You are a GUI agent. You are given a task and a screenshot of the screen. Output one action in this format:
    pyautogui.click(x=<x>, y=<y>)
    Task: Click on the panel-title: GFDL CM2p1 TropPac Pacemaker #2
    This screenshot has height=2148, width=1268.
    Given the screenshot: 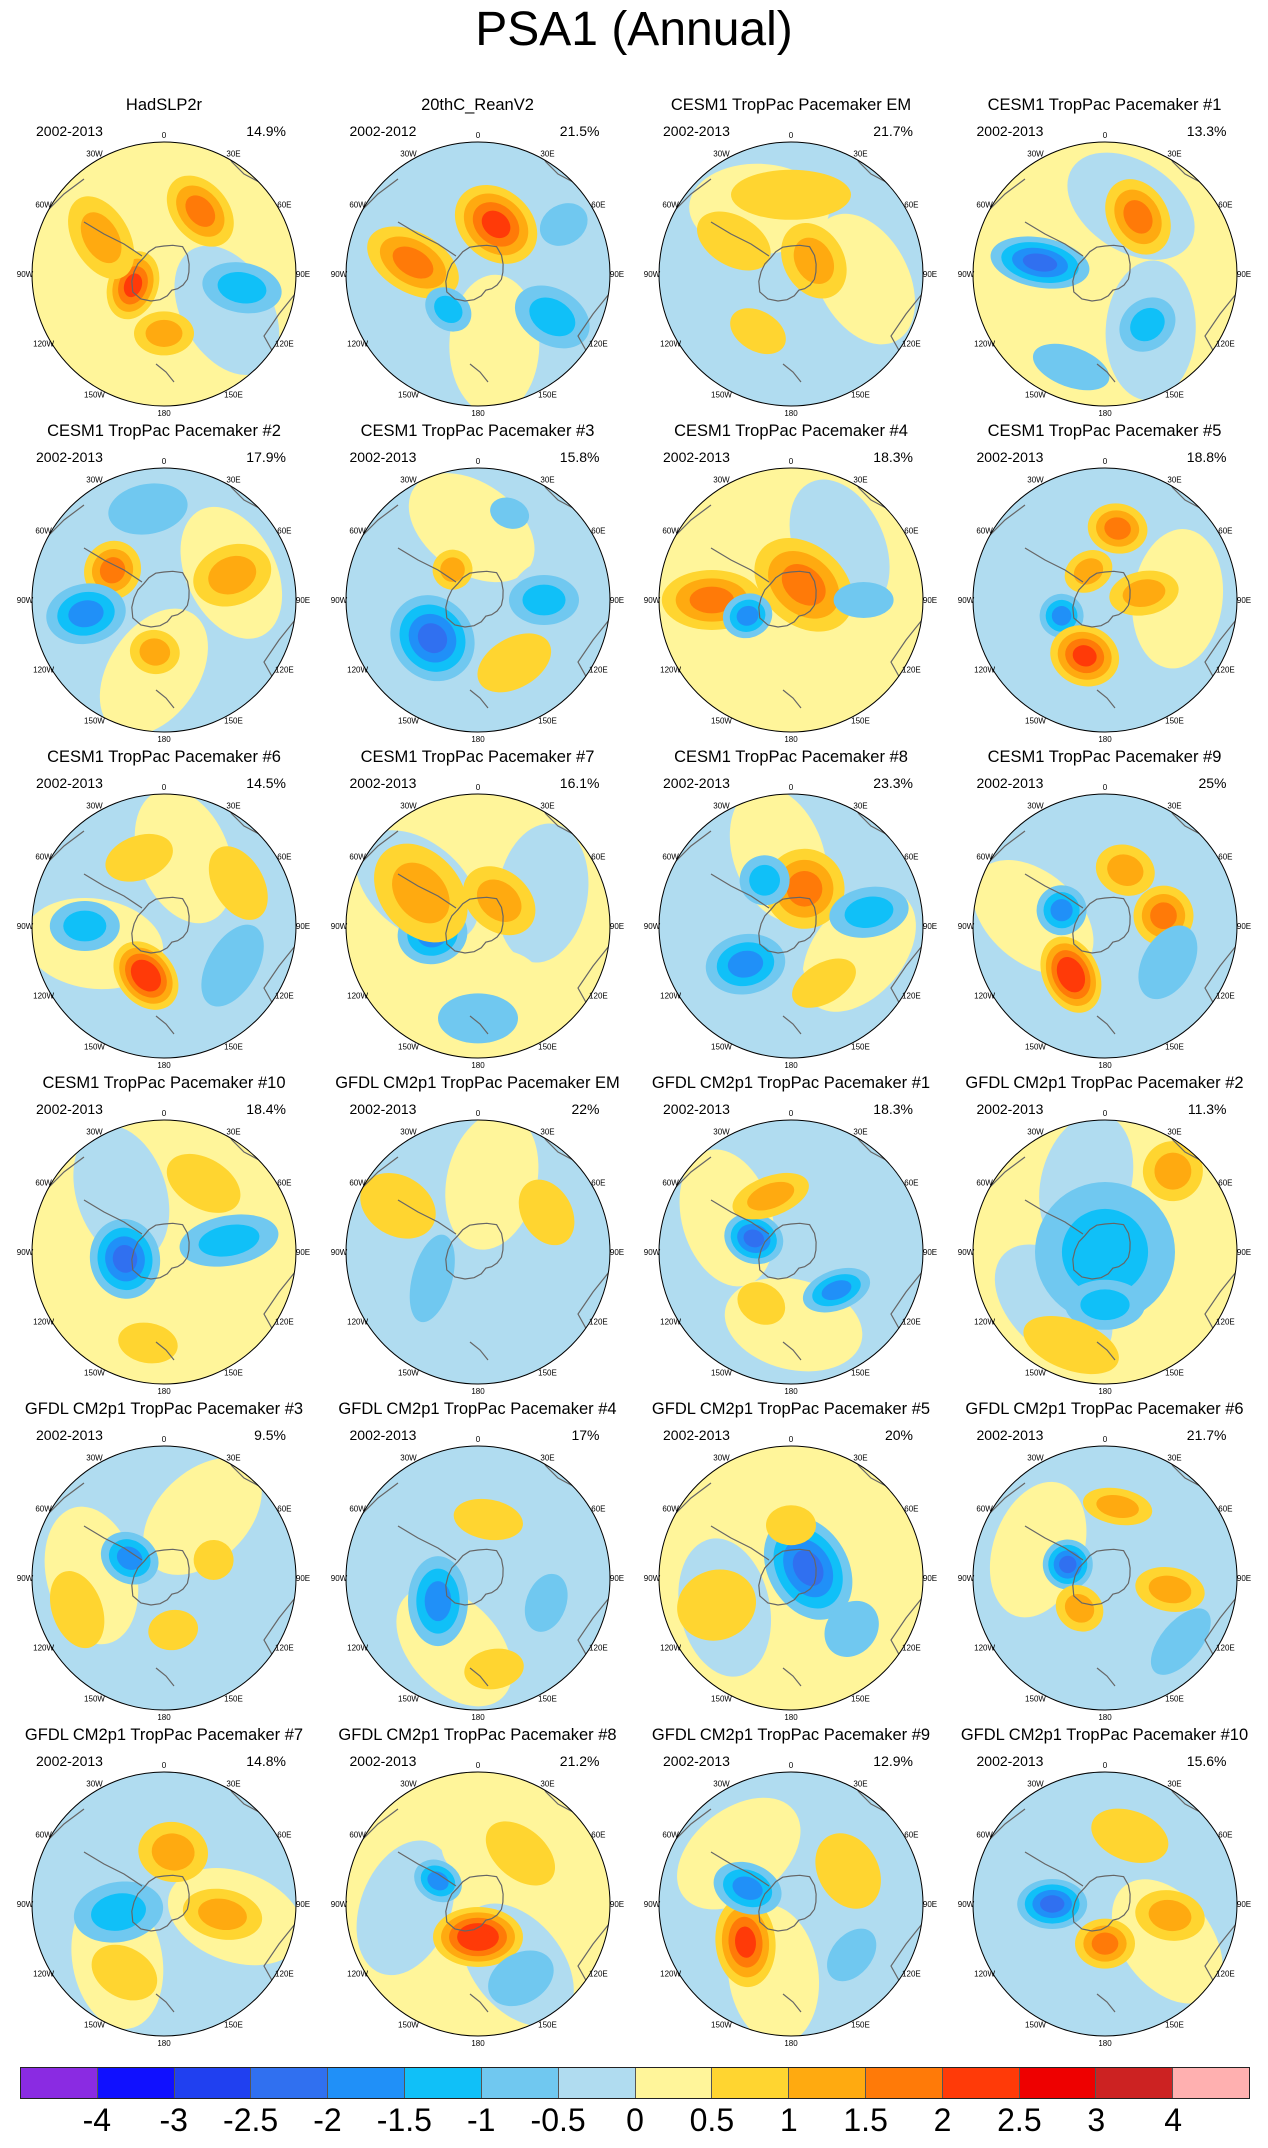 What is the action you would take?
    pyautogui.click(x=1104, y=1083)
    